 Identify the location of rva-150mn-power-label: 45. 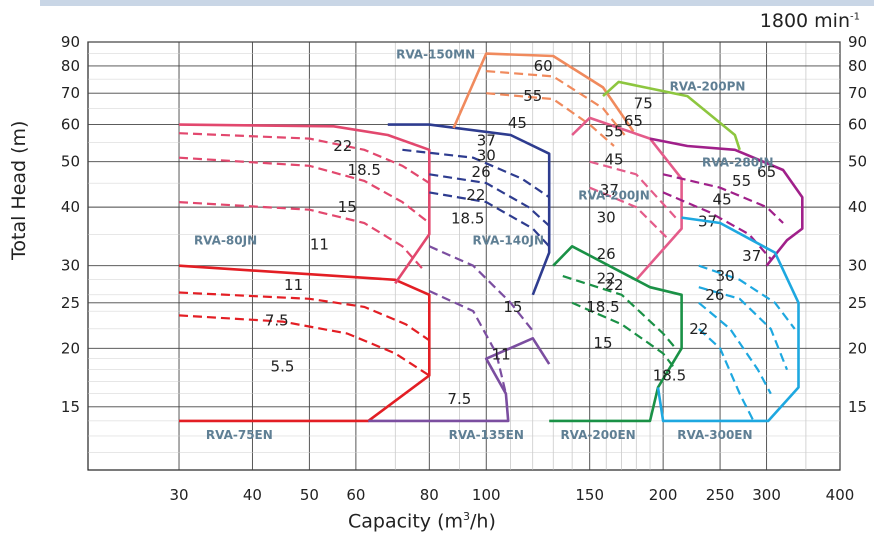
(517, 123).